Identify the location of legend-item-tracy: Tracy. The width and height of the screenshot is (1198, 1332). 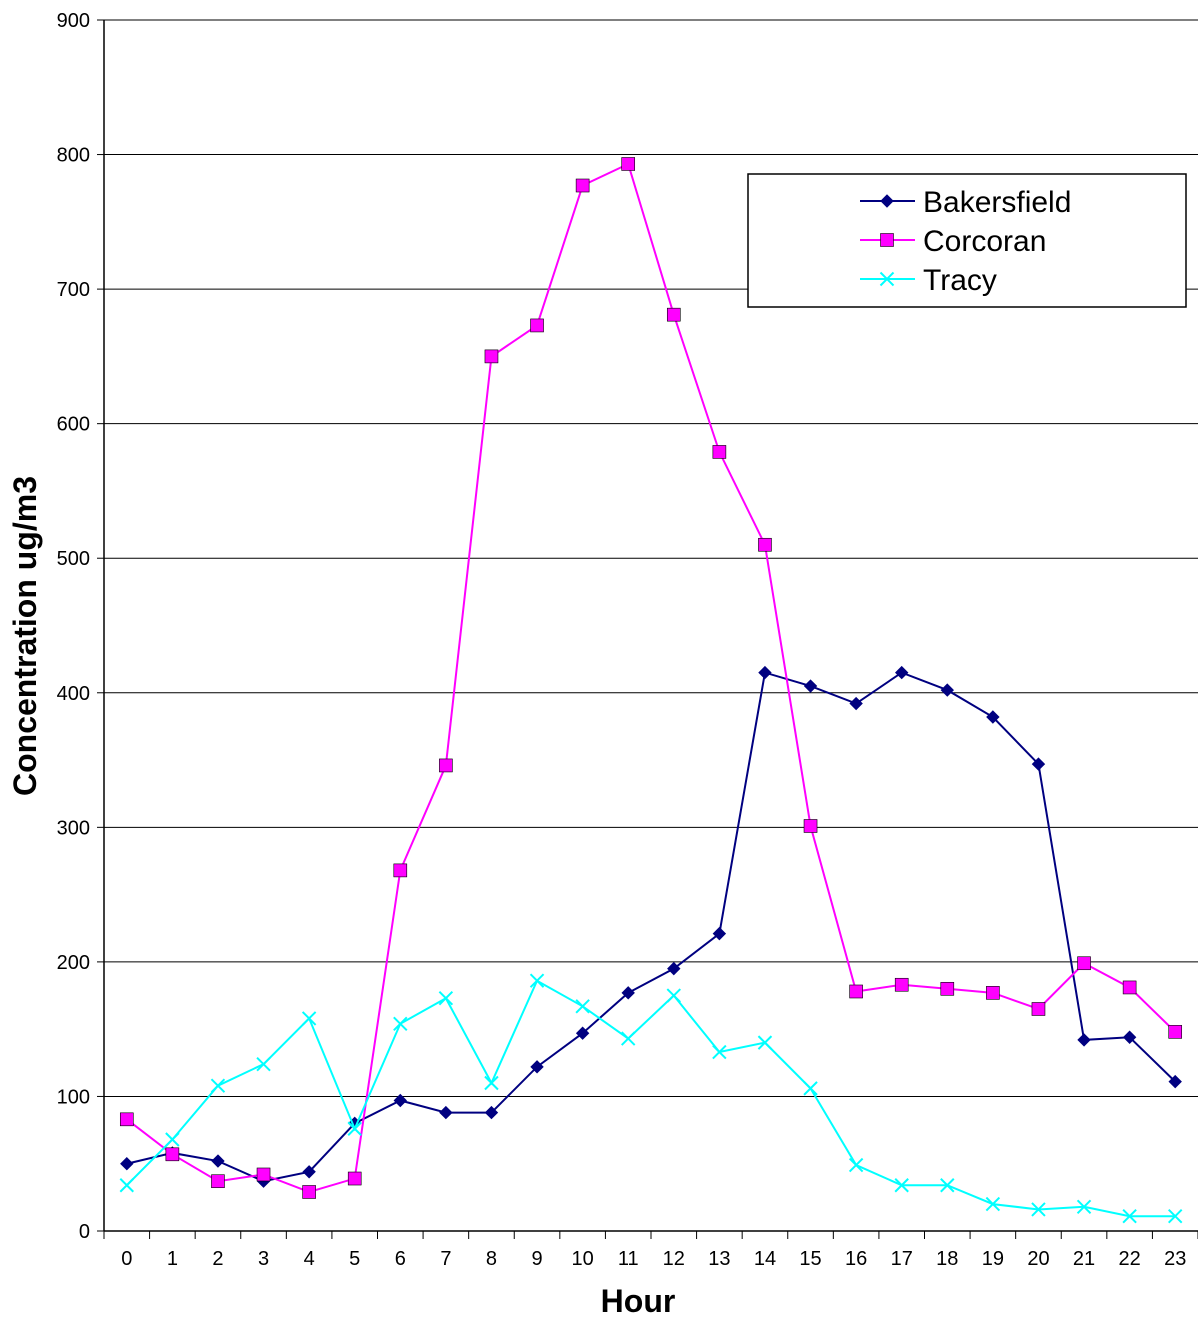
(928, 280).